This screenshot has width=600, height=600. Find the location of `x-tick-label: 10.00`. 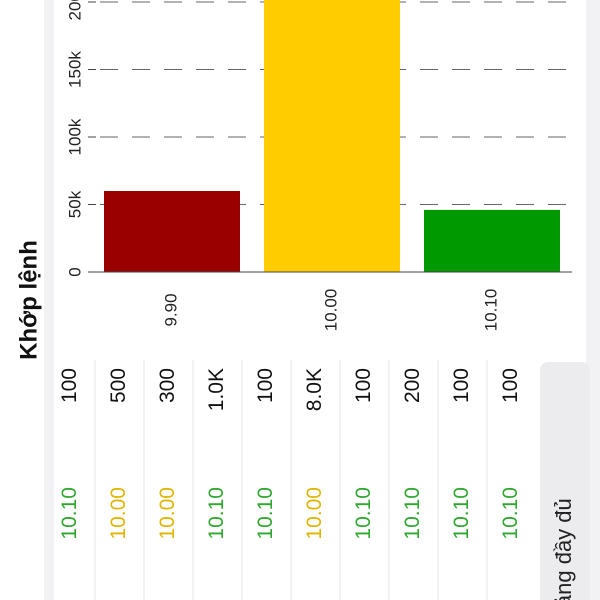

x-tick-label: 10.00 is located at coordinates (330, 310).